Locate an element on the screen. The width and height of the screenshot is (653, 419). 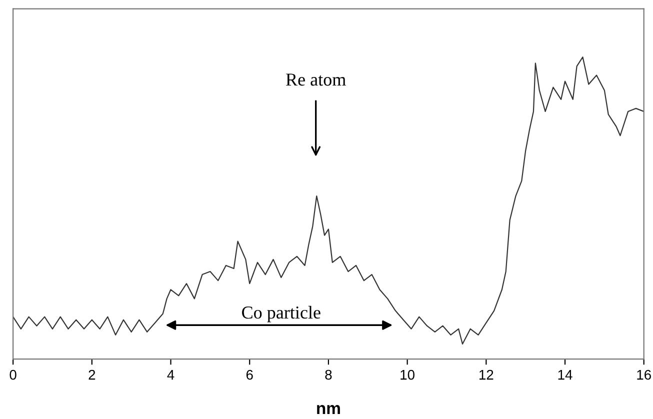
x-tick-label: 10 is located at coordinates (407, 375).